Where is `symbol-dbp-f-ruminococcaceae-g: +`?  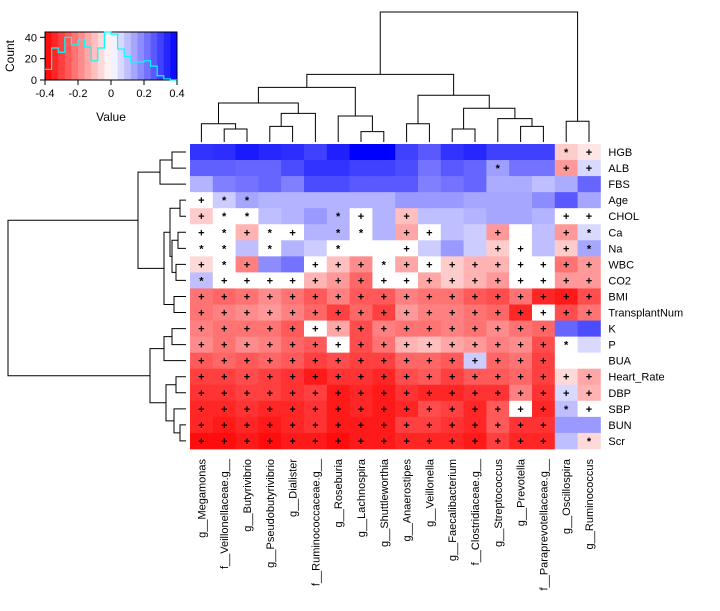
symbol-dbp-f-ruminococcaceae-g: + is located at coordinates (315, 394).